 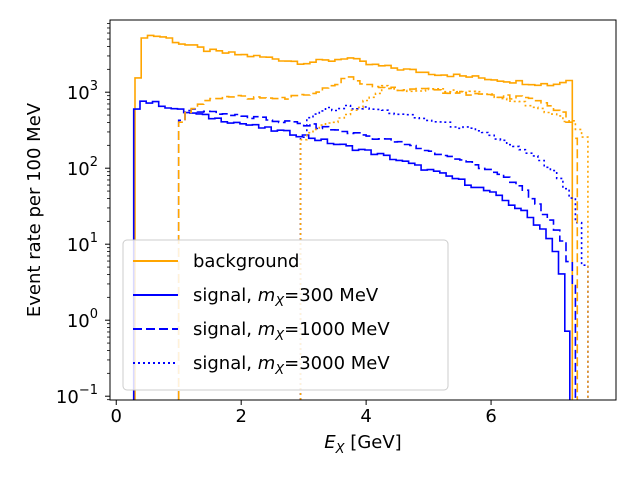 I want to click on y-tick-label: 10¹, so click(x=82, y=243).